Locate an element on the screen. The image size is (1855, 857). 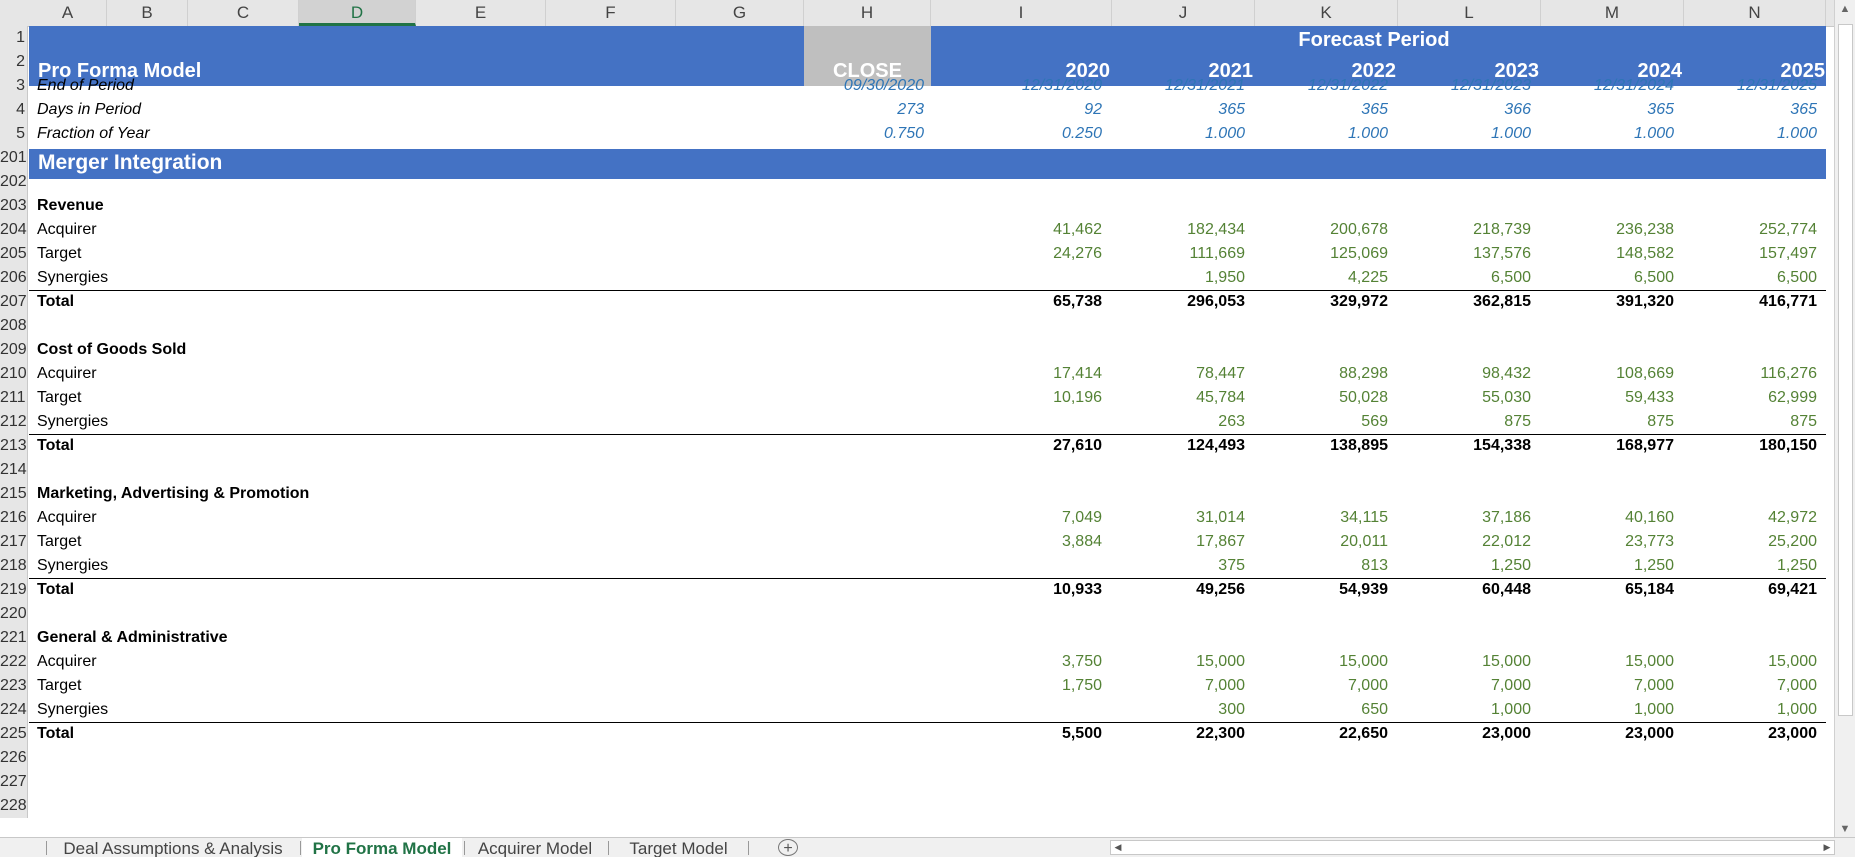
row-number: 5 is located at coordinates (14, 134).